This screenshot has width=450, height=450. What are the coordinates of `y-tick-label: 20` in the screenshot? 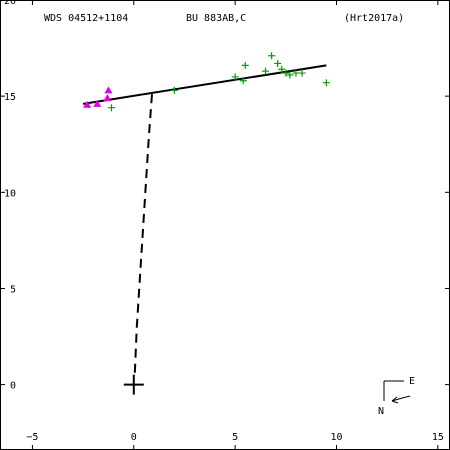 It's located at (10, 3).